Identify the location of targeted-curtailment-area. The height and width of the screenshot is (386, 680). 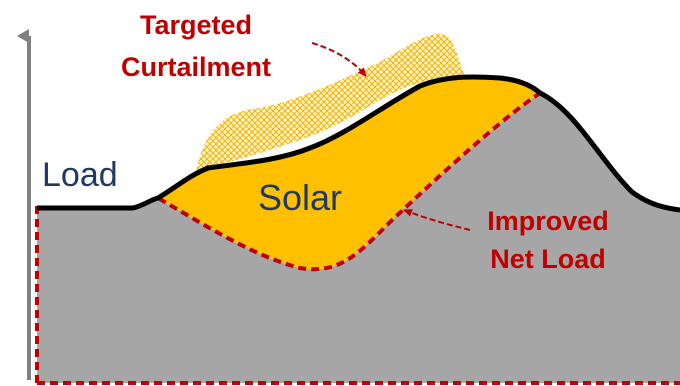
(330, 102).